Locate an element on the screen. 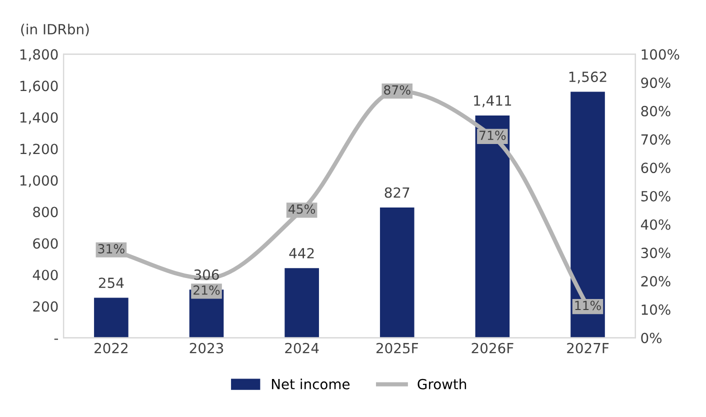 This screenshot has width=706, height=417. y2-tick-label: 90% is located at coordinates (655, 83).